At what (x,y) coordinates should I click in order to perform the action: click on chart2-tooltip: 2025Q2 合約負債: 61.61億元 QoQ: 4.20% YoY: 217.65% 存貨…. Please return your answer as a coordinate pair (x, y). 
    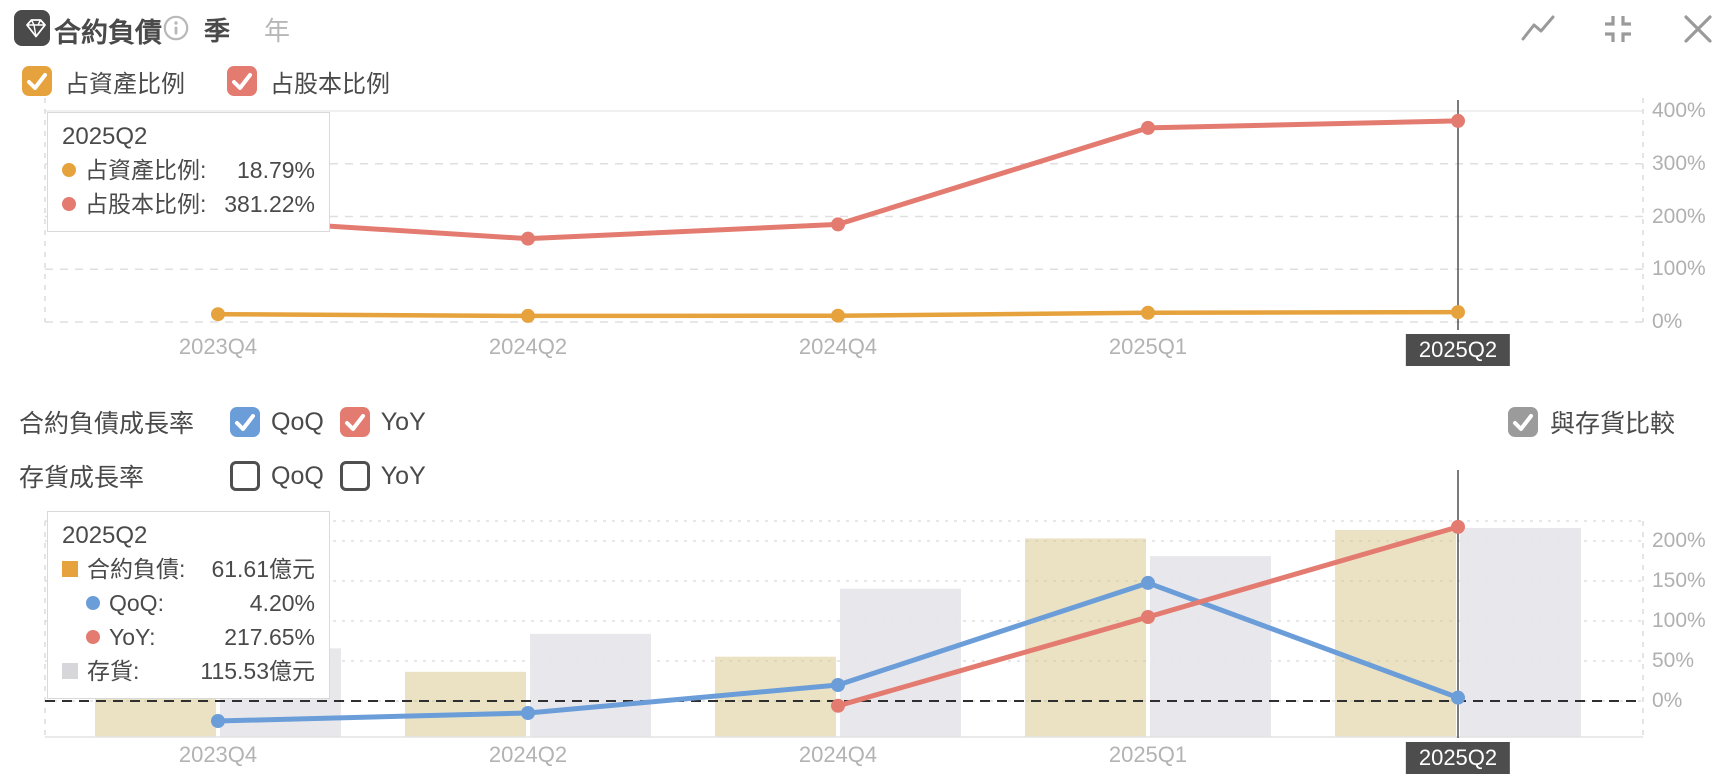
    Looking at the image, I should click on (188, 605).